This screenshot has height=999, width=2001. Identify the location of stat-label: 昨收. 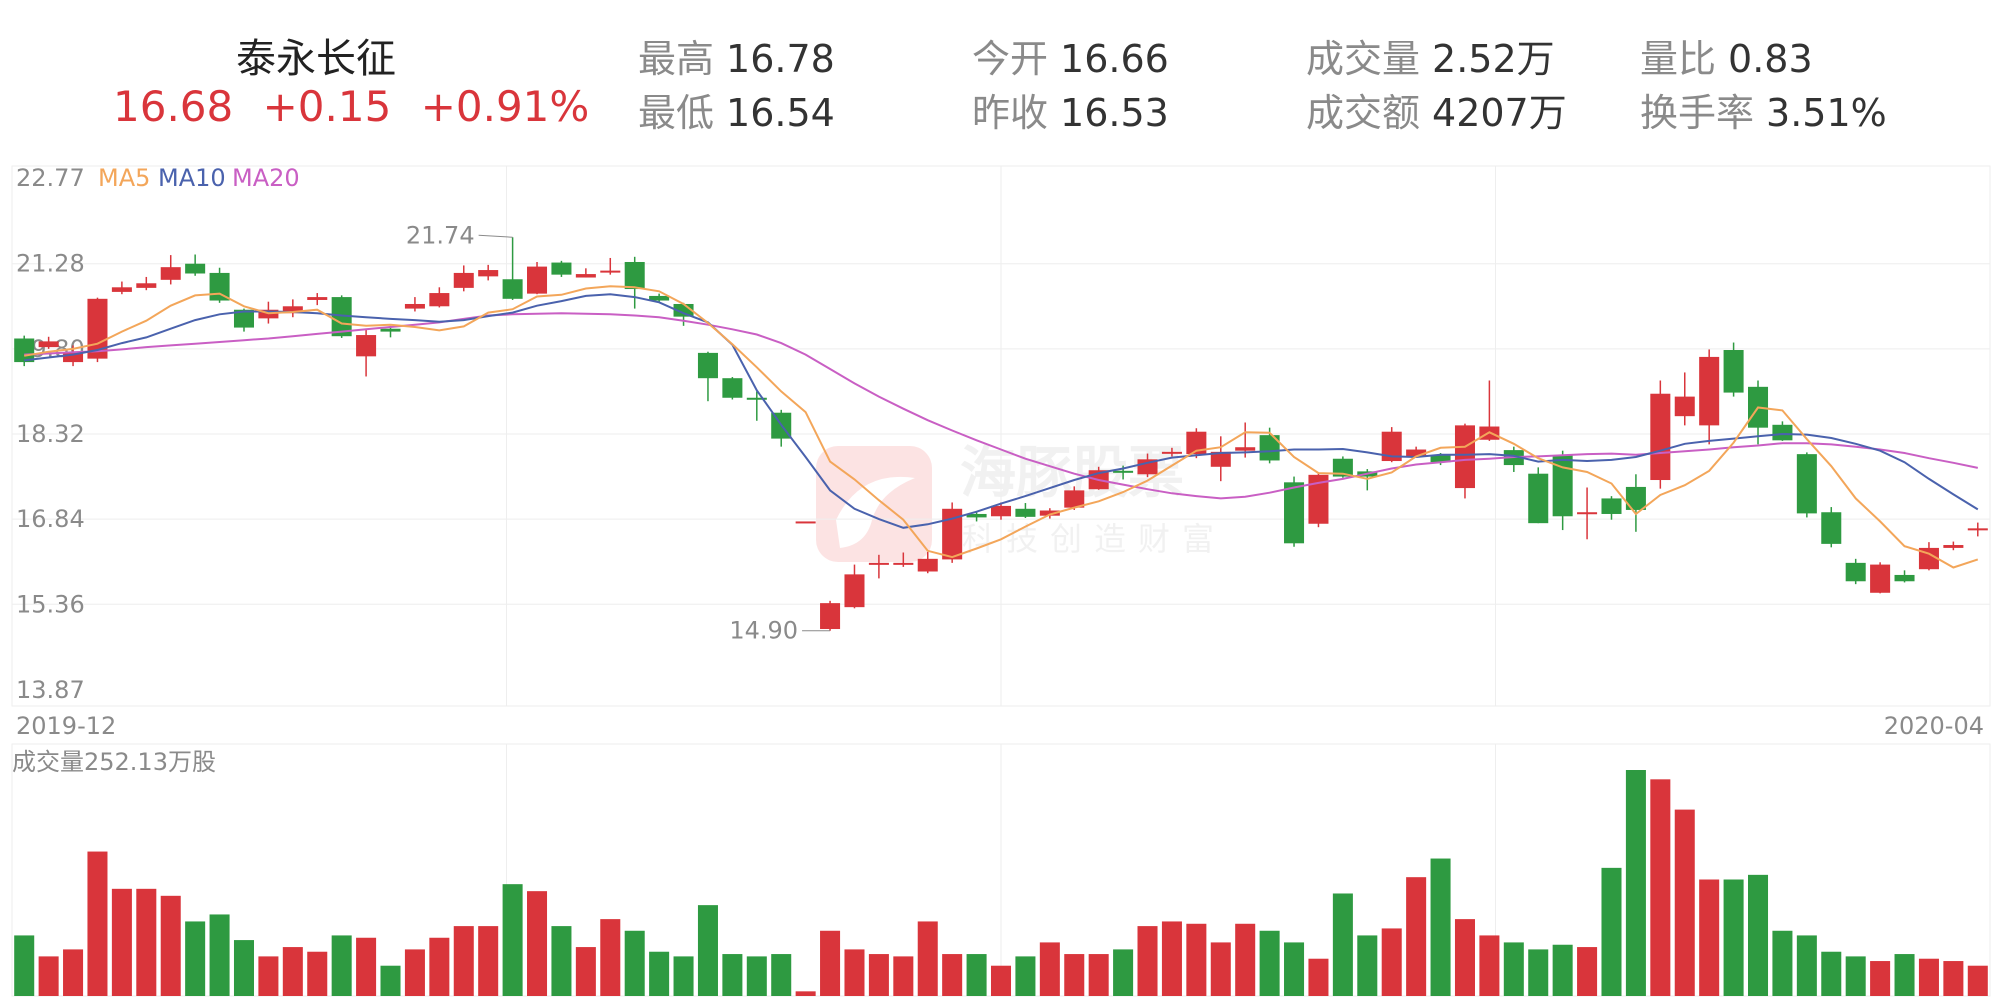
(1010, 113).